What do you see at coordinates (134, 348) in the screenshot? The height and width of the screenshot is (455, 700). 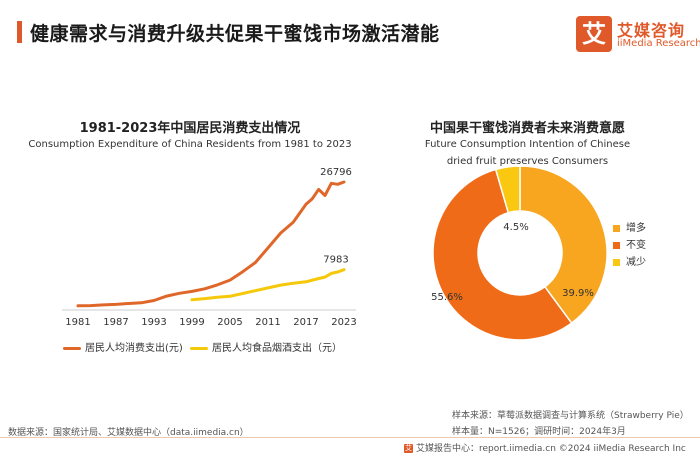 I see `legend-label-consumption: 居民人均消费支出(元)` at bounding box center [134, 348].